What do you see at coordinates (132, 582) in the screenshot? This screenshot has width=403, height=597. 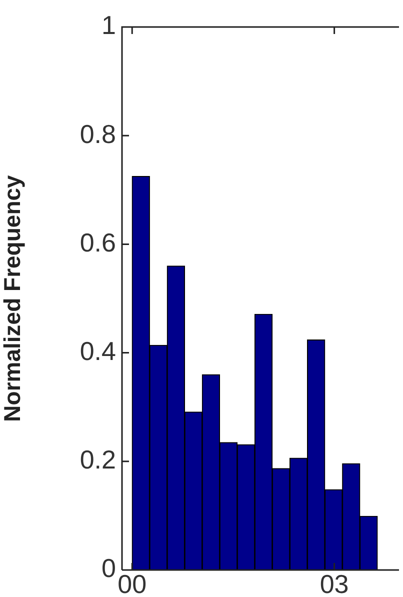 I see `x-tick-label: 00` at bounding box center [132, 582].